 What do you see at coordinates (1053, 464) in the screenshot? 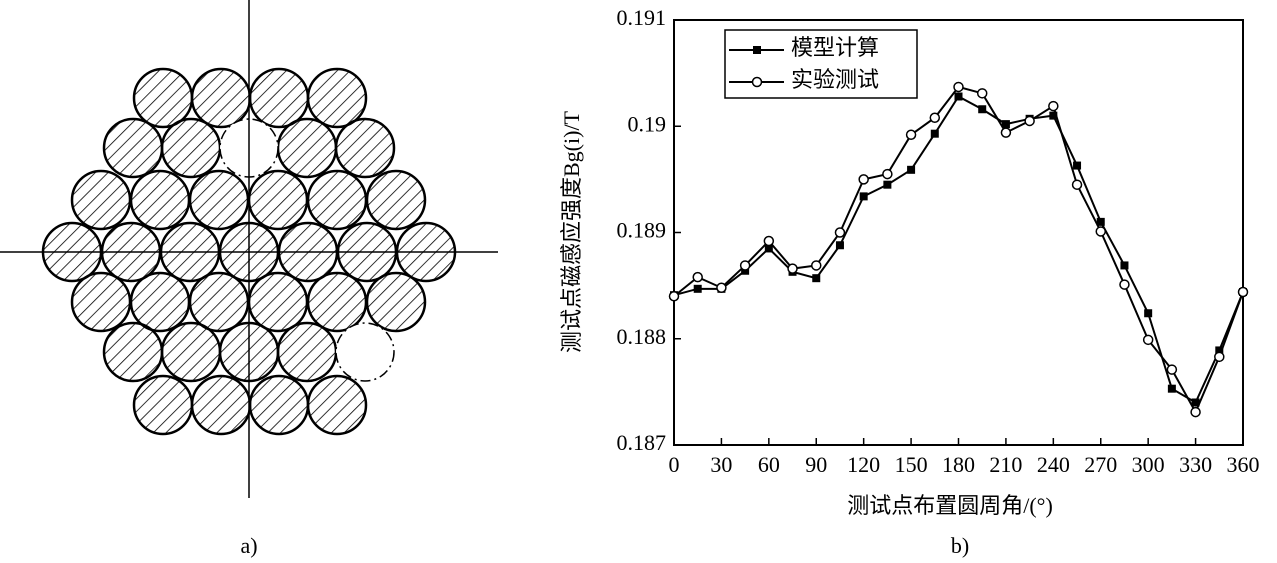
I see `x-tick-label: 240` at bounding box center [1053, 464].